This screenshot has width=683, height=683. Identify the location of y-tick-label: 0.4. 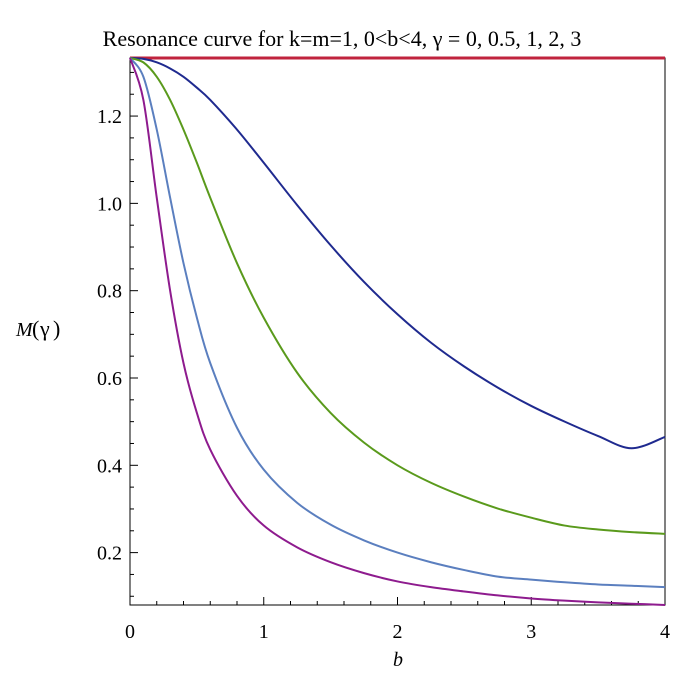
(109, 466).